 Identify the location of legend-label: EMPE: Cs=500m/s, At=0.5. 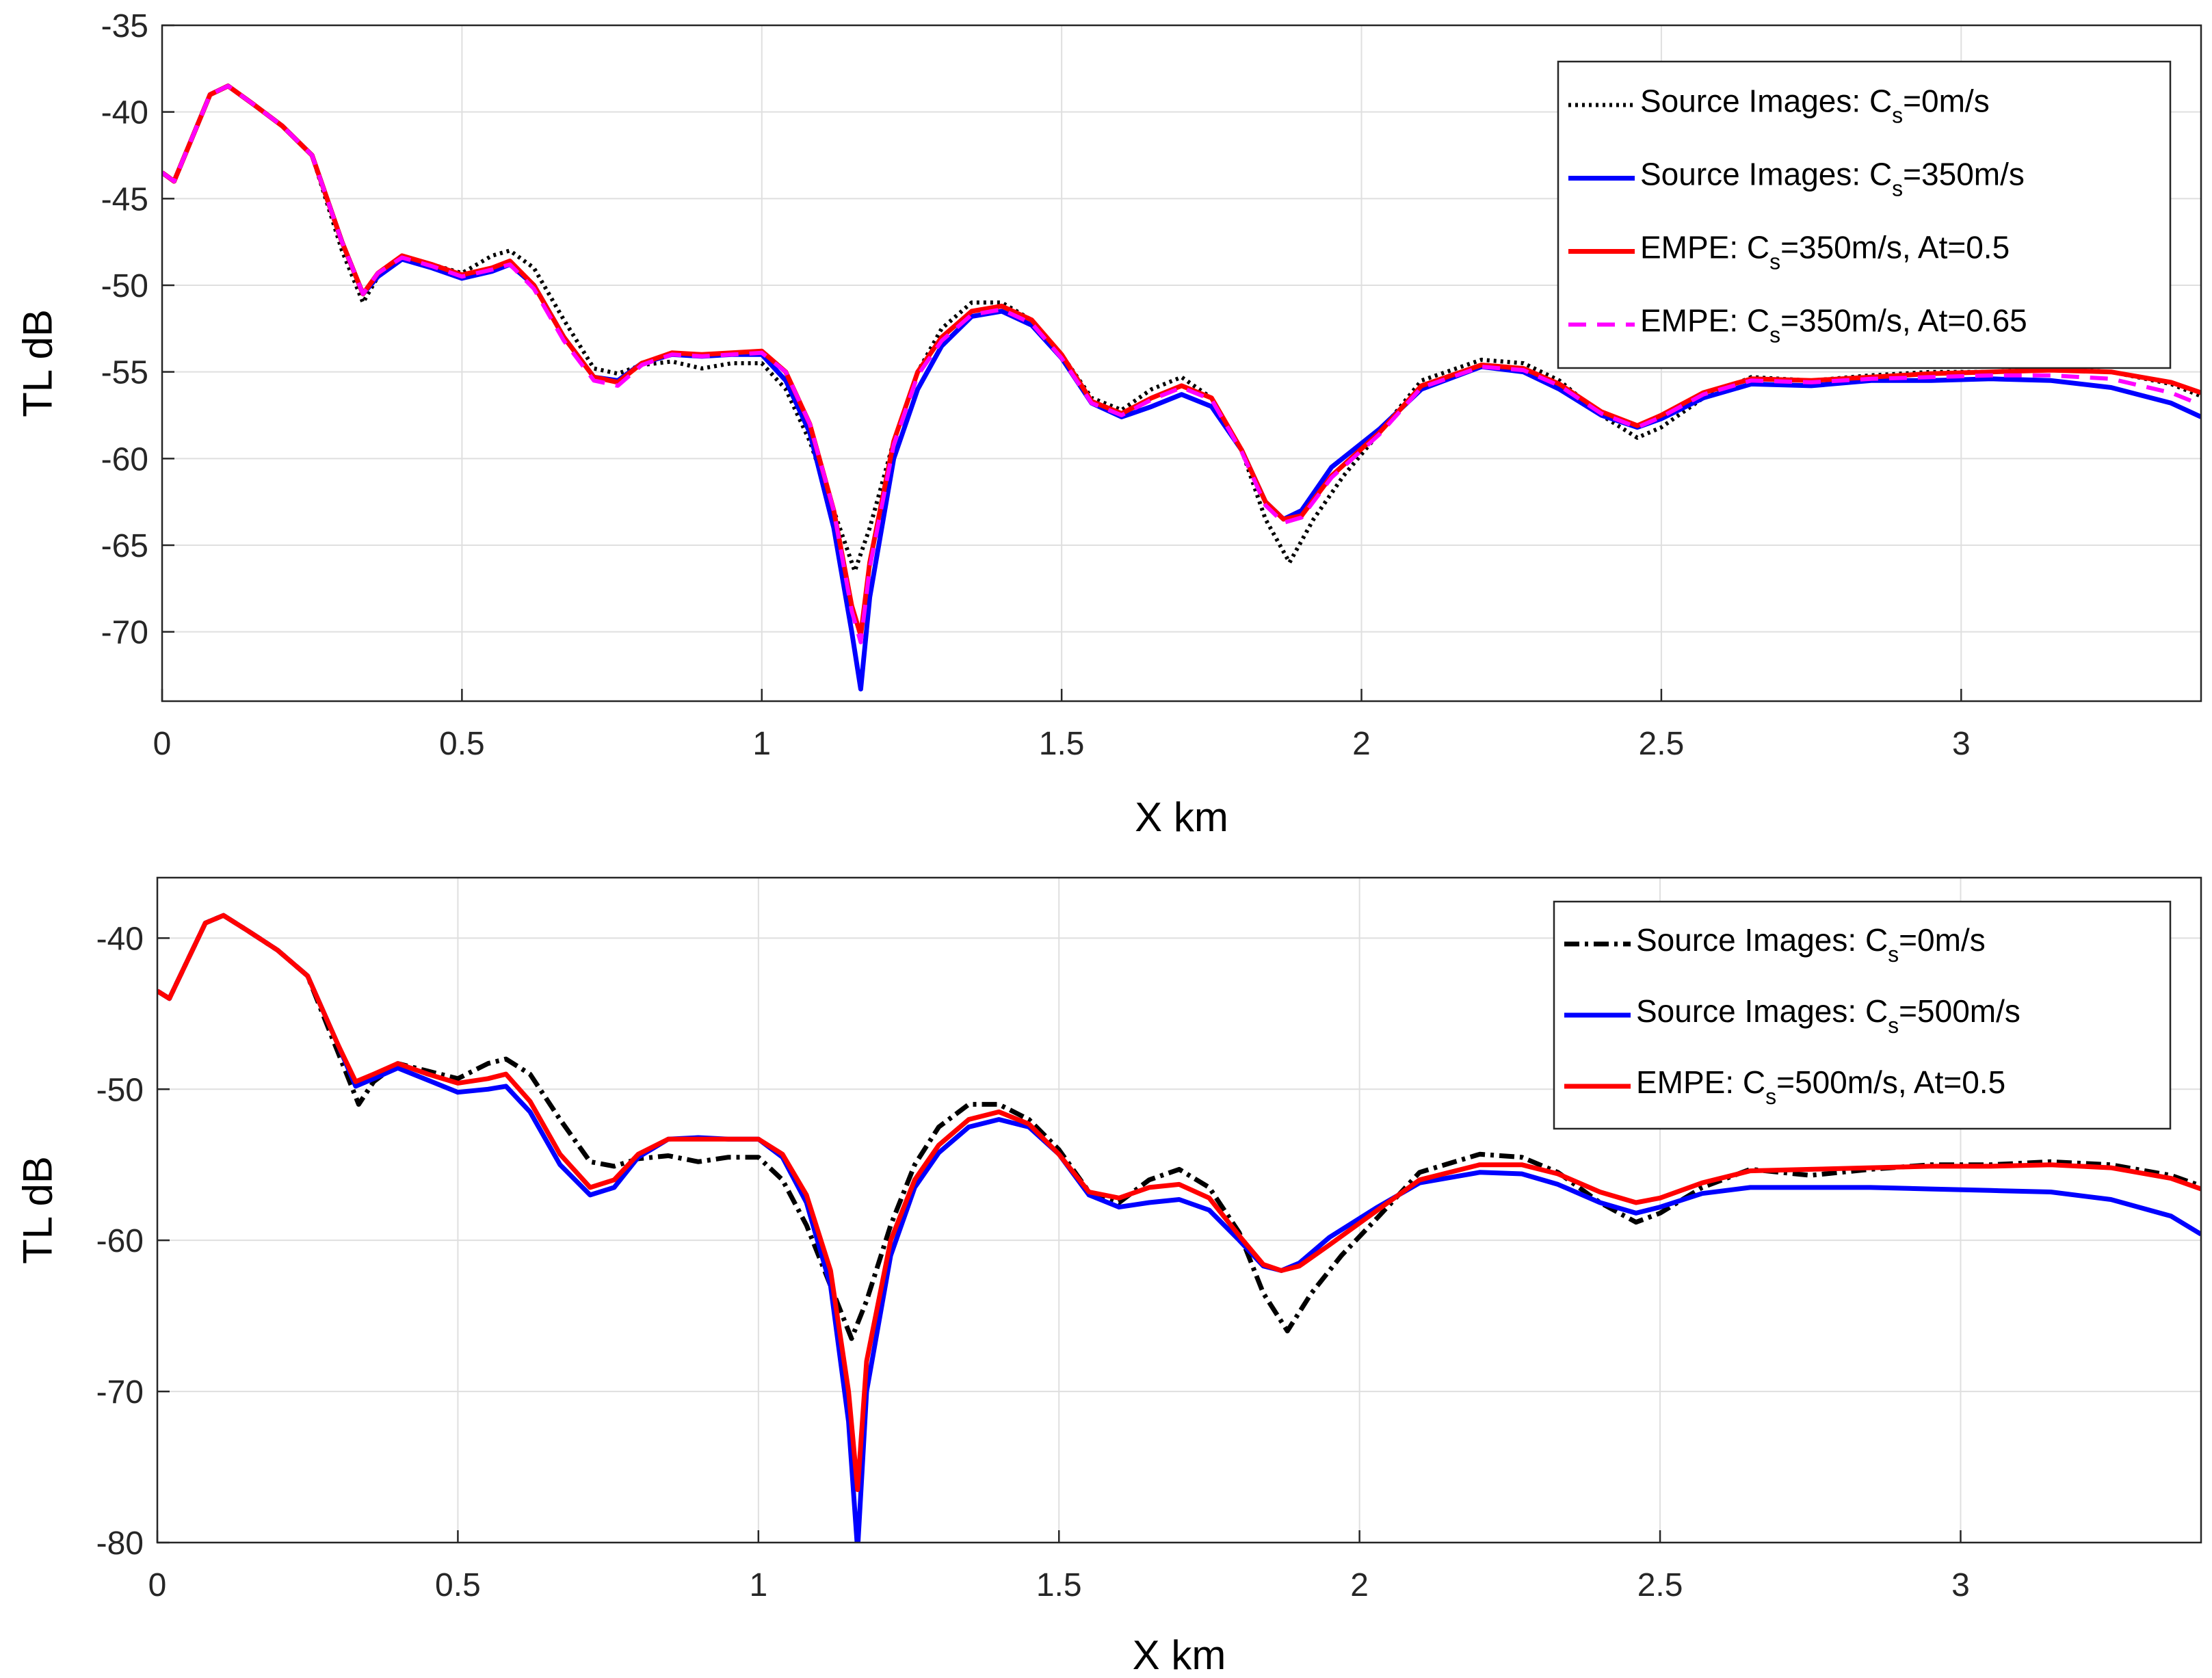
(1821, 1086).